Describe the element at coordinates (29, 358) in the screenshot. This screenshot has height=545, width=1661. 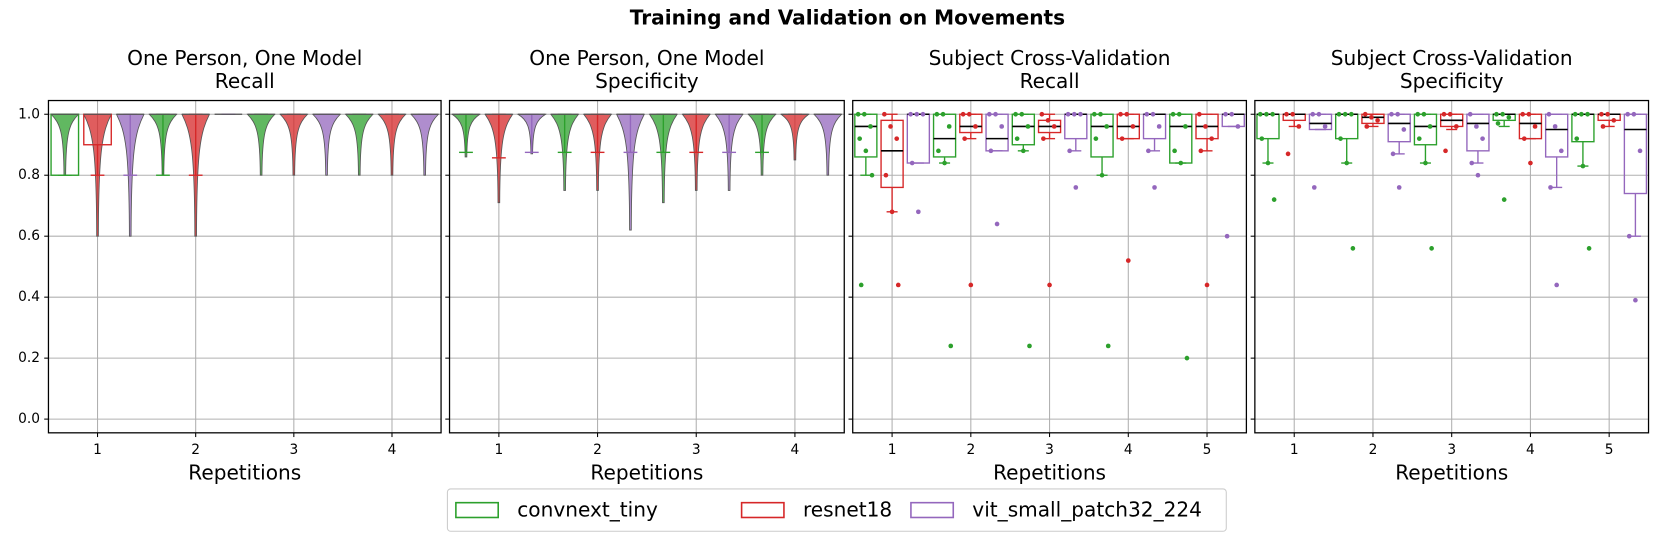
I see `y-tick-label: 0.2` at that location.